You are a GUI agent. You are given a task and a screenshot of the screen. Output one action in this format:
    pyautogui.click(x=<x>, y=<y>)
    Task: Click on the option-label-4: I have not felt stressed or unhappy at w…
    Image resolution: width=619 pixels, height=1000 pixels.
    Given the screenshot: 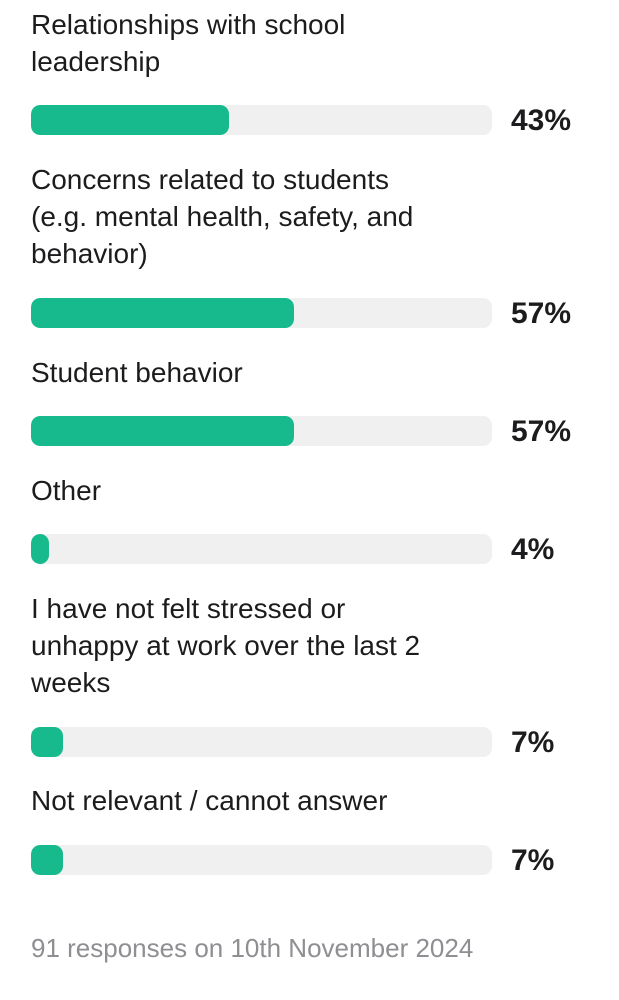 What is the action you would take?
    pyautogui.click(x=226, y=645)
    